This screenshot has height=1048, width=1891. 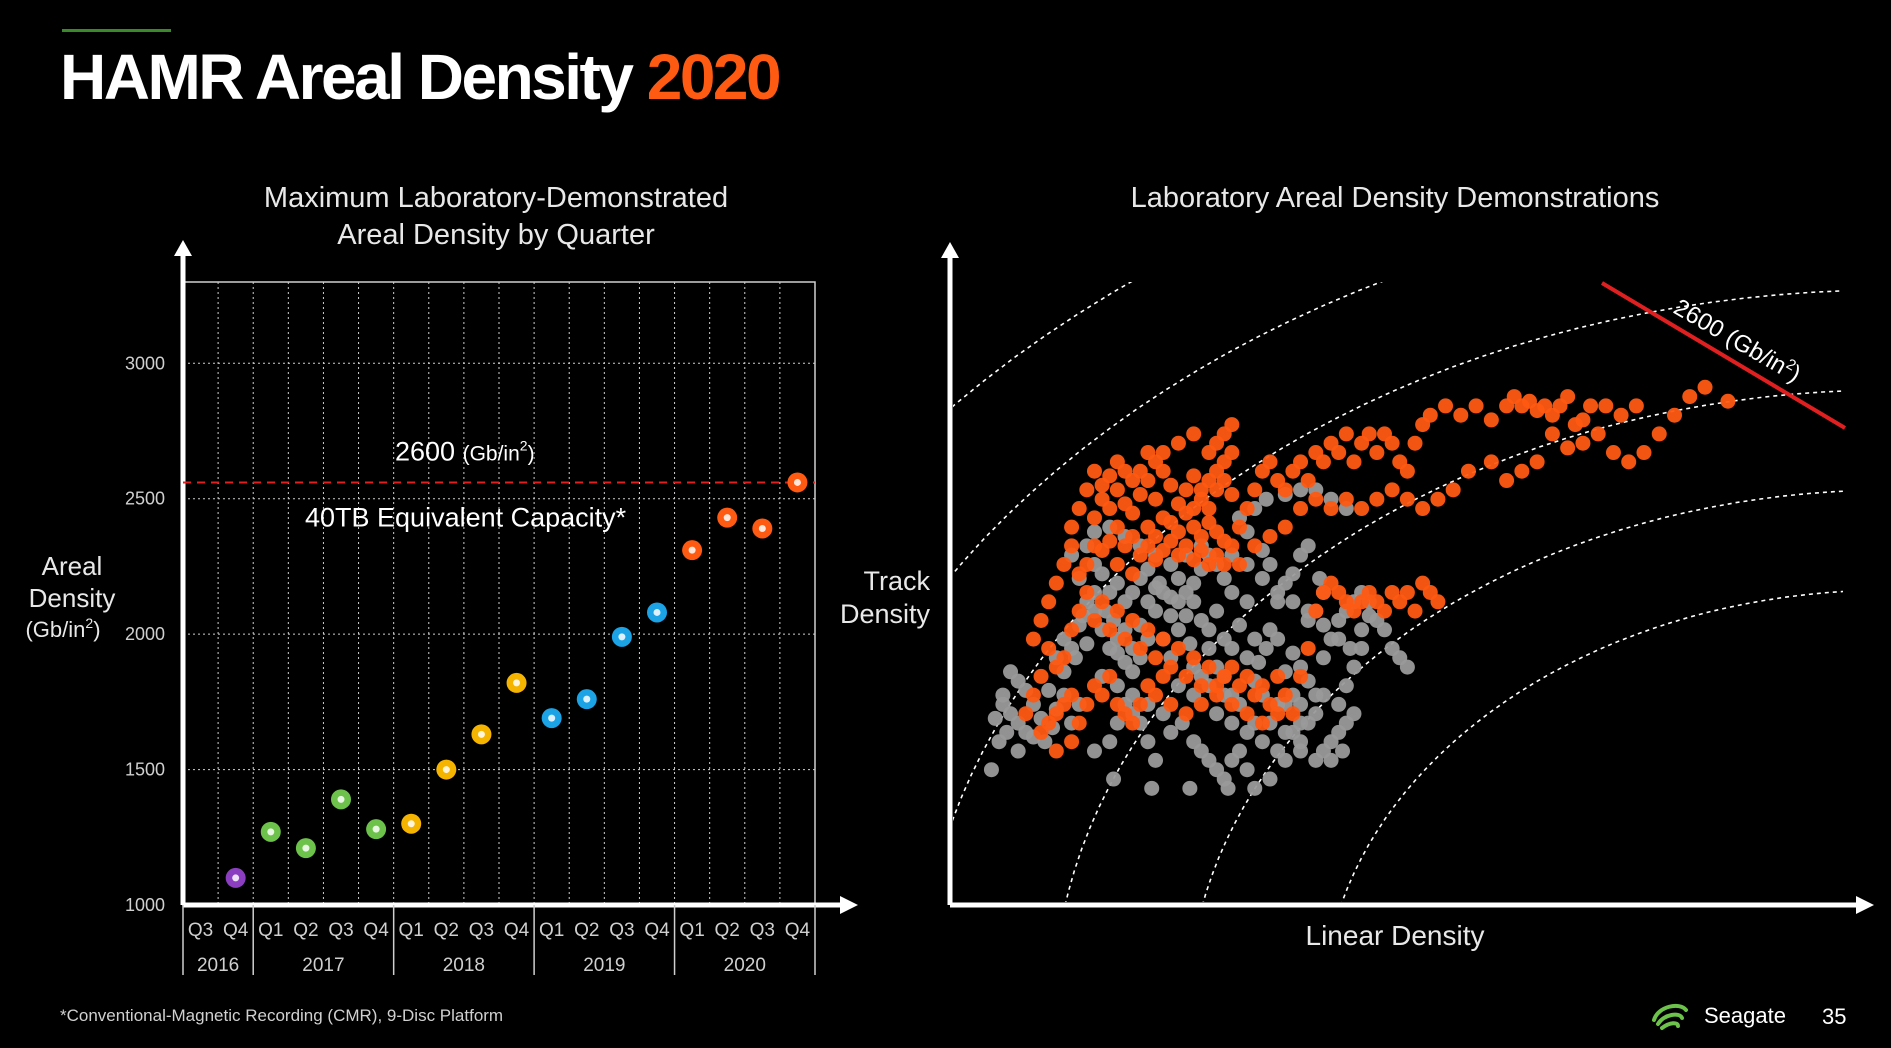 What do you see at coordinates (745, 965) in the screenshot?
I see `year-label: 2020` at bounding box center [745, 965].